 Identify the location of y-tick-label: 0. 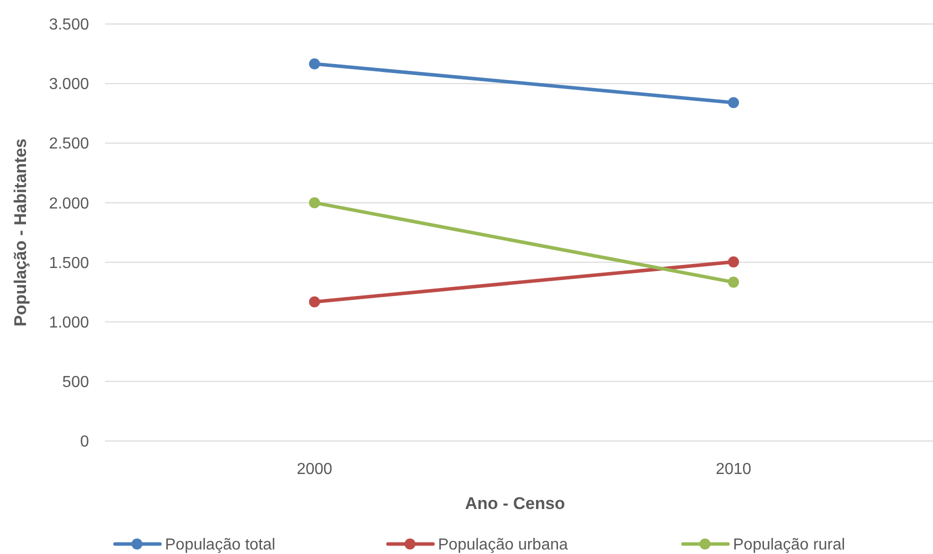
(85, 442).